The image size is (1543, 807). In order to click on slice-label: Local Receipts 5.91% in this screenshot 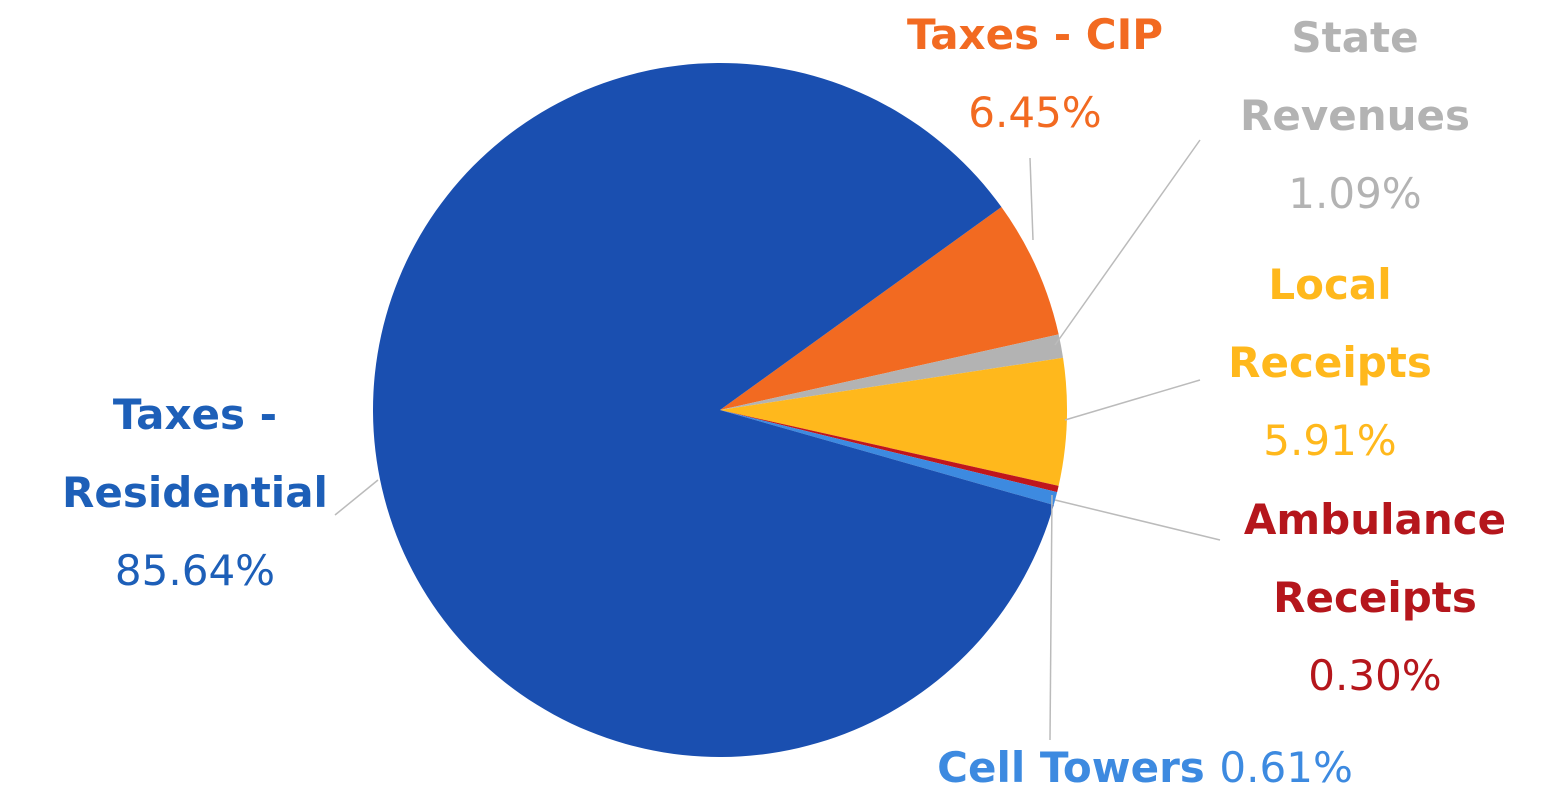, I will do `click(1330, 363)`.